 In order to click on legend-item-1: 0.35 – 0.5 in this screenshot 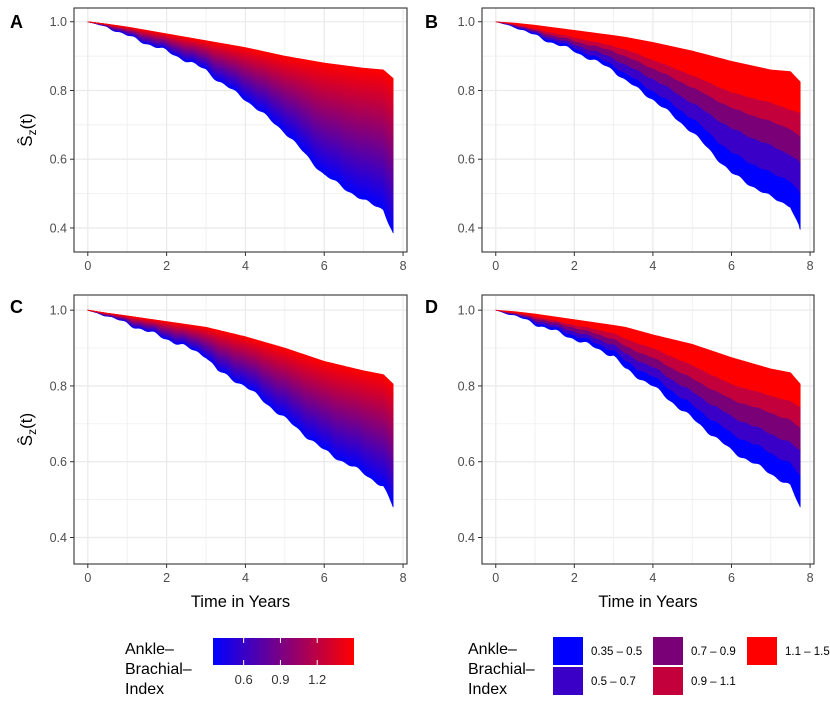, I will do `click(597, 651)`.